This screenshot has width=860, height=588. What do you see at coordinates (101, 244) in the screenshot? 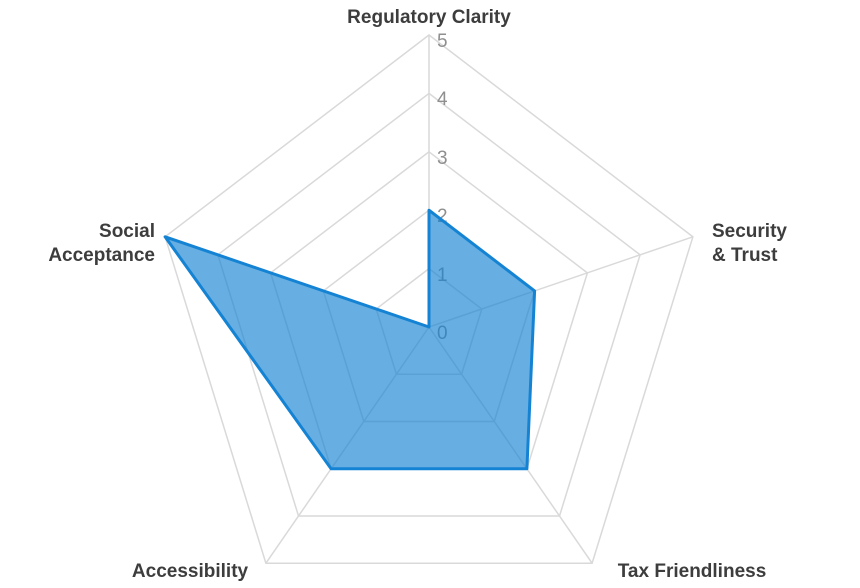
I see `axis-label-social-acceptance: Social Acceptance` at bounding box center [101, 244].